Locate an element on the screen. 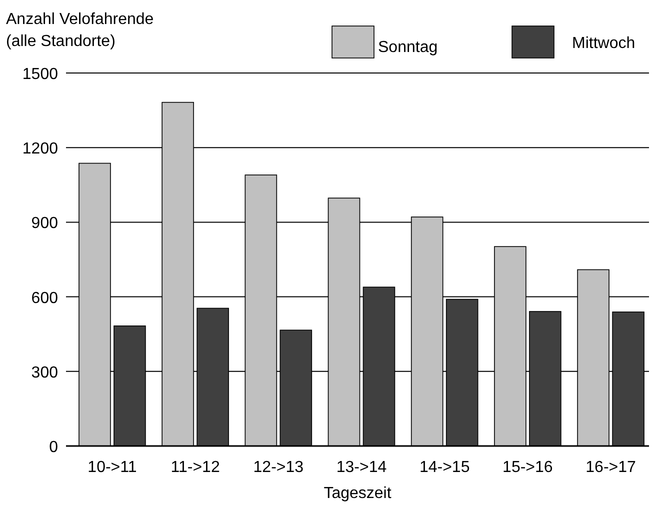 This screenshot has height=512, width=657. legend-label: Sonntag is located at coordinates (408, 47).